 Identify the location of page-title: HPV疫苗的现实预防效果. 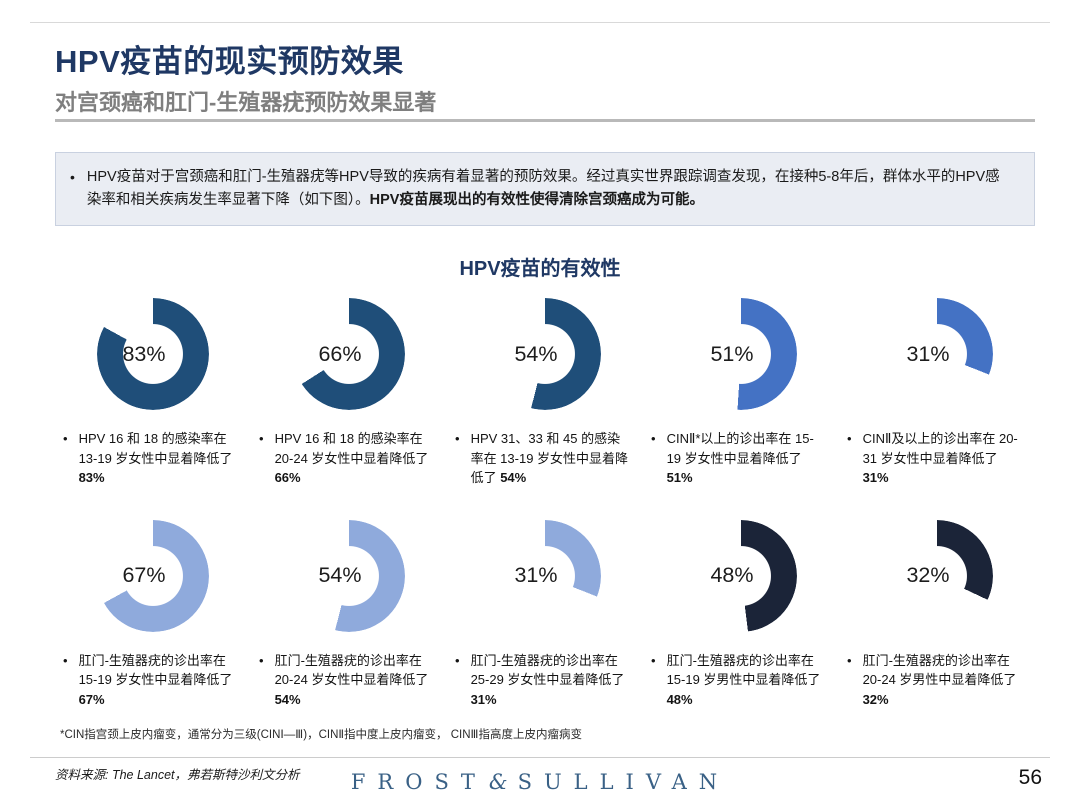
(229, 61).